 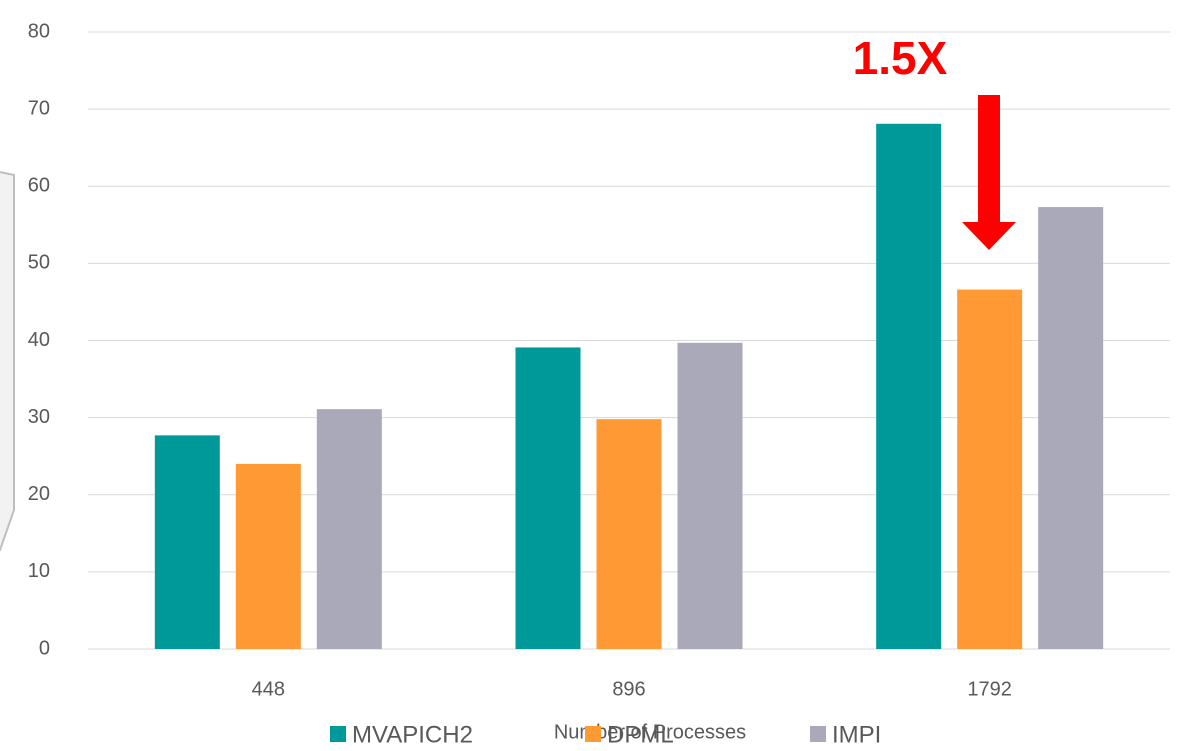 What do you see at coordinates (44, 648) in the screenshot?
I see `y-tick-label: 0` at bounding box center [44, 648].